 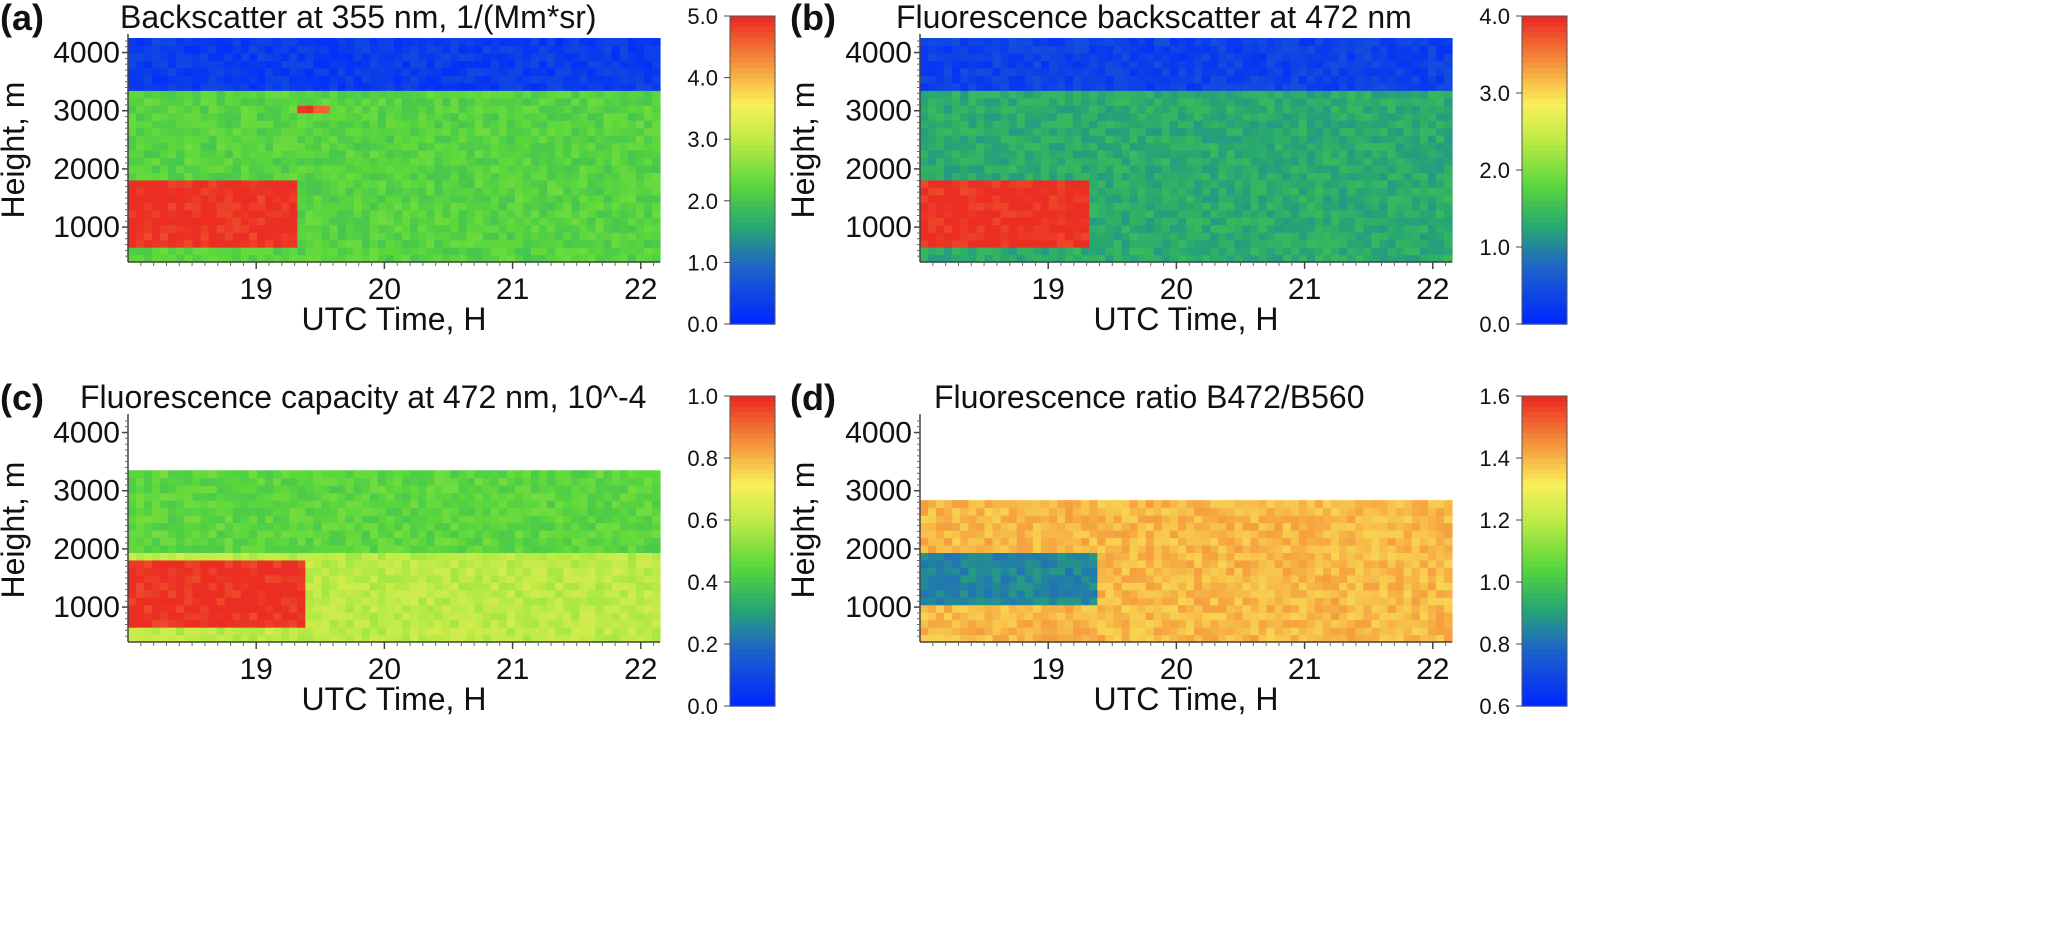 What do you see at coordinates (22, 19) in the screenshot?
I see `panel-label: (a)` at bounding box center [22, 19].